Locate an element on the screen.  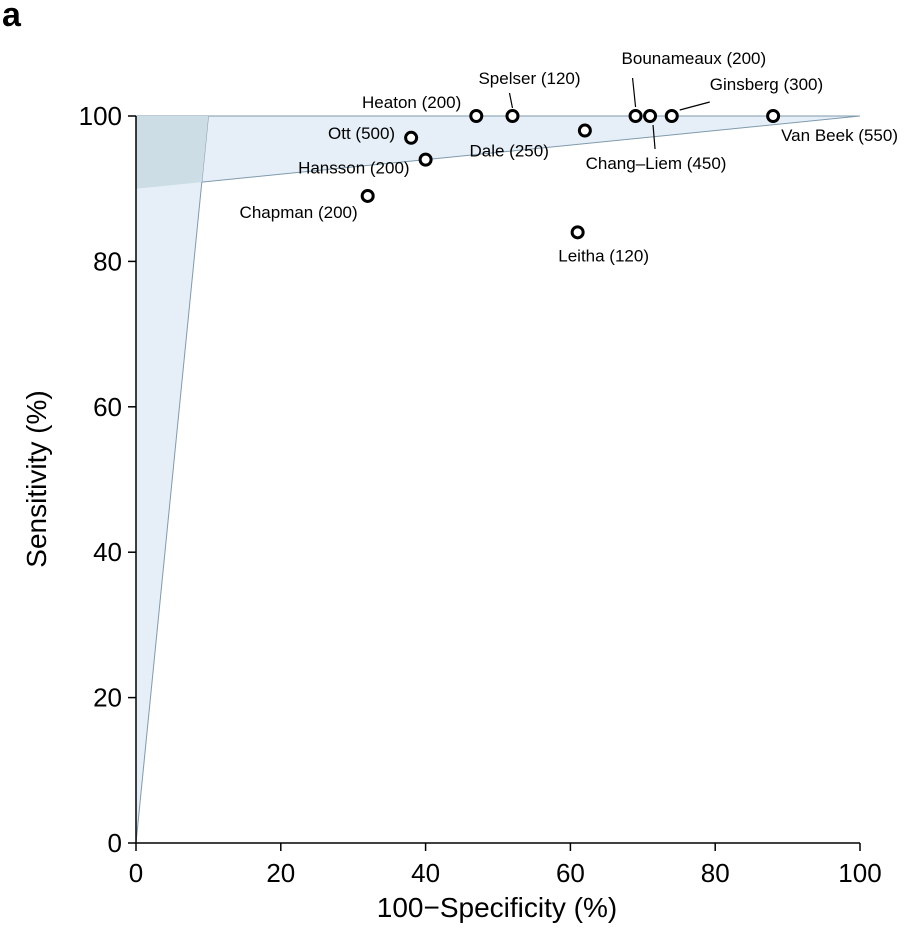
specificity-region is located at coordinates (172, 479).